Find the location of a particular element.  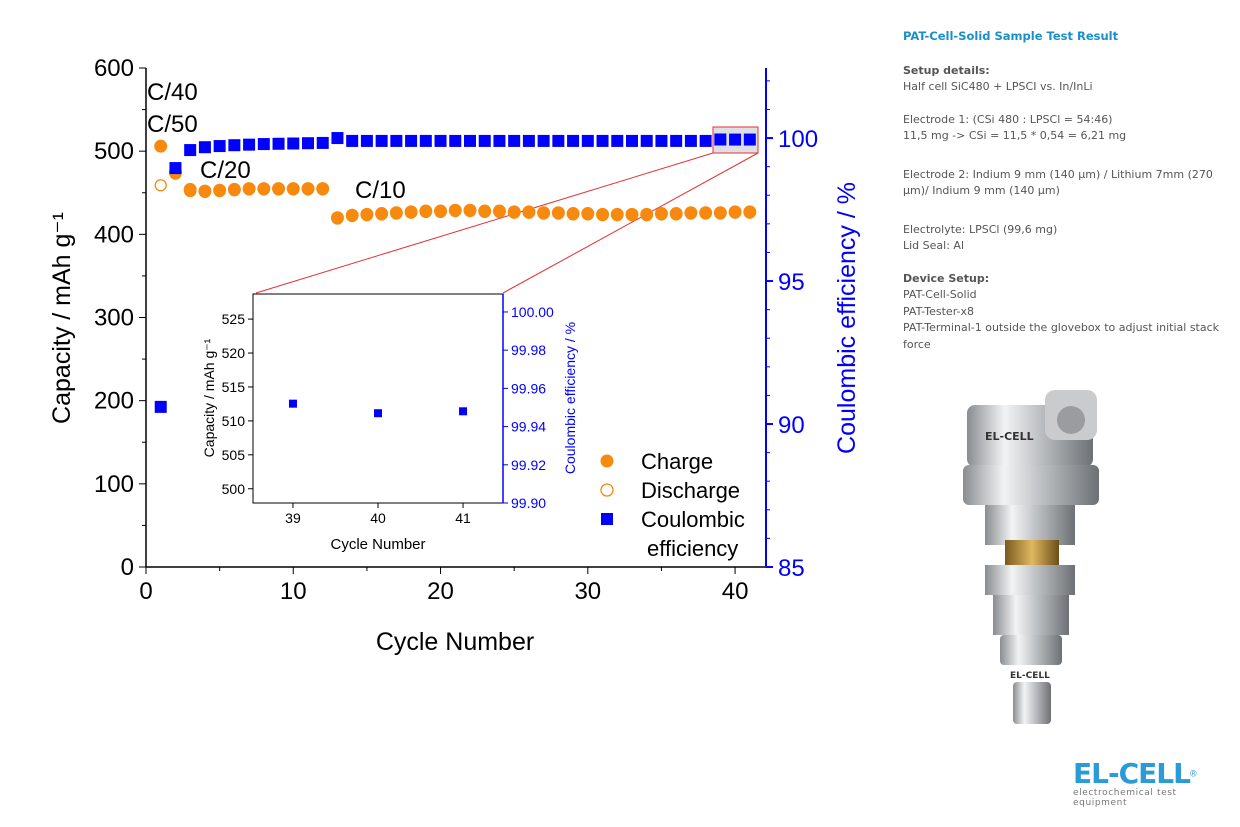

y-tick-label: 300 is located at coordinates (114, 318).